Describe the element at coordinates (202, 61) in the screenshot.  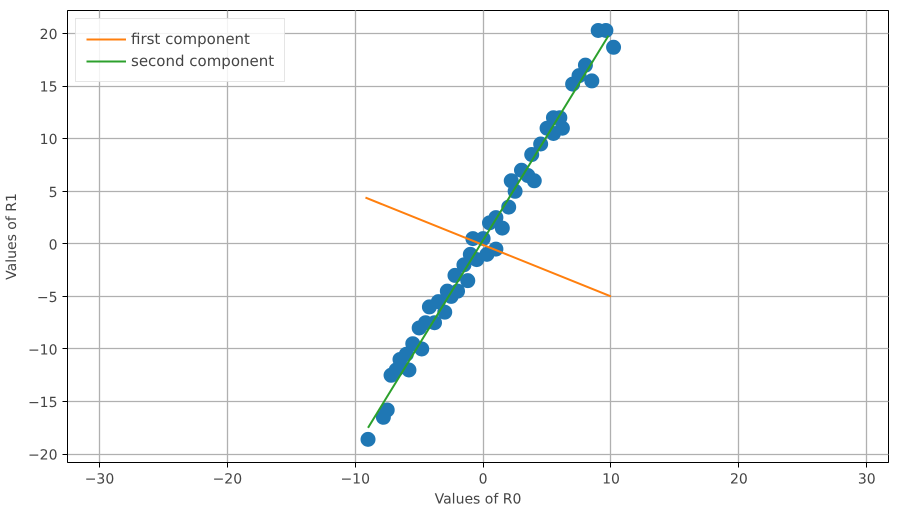
I see `legend-label: second component` at that location.